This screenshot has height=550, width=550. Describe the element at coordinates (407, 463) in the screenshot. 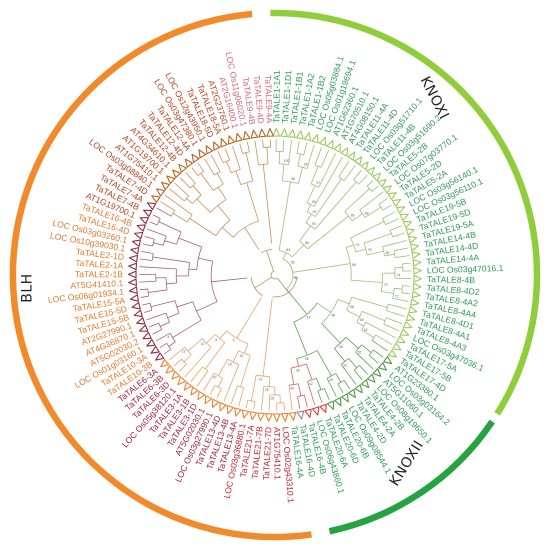

I see `clade-label-knoxii: KNOXII` at that location.